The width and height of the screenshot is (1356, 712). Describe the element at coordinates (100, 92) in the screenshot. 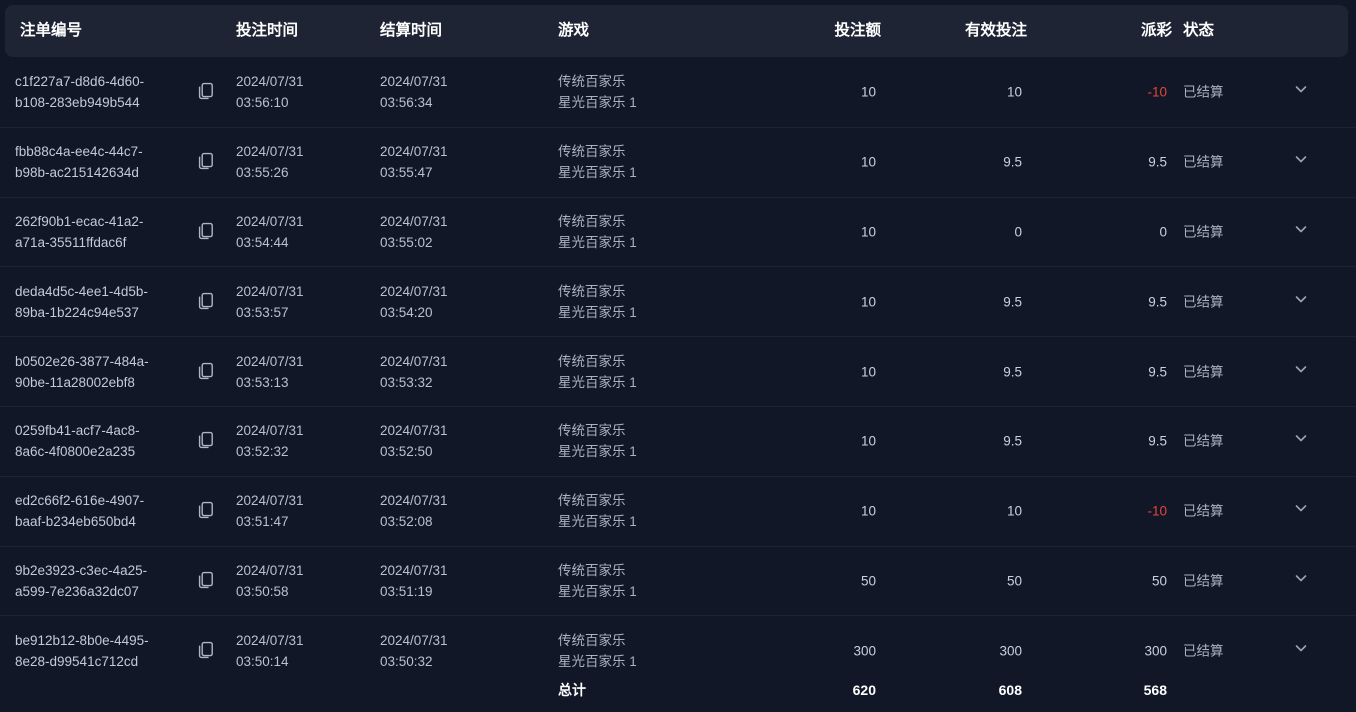

I see `cell-order-id: c1f227a7-d8d6-4d60- b108-283eb949b544` at that location.